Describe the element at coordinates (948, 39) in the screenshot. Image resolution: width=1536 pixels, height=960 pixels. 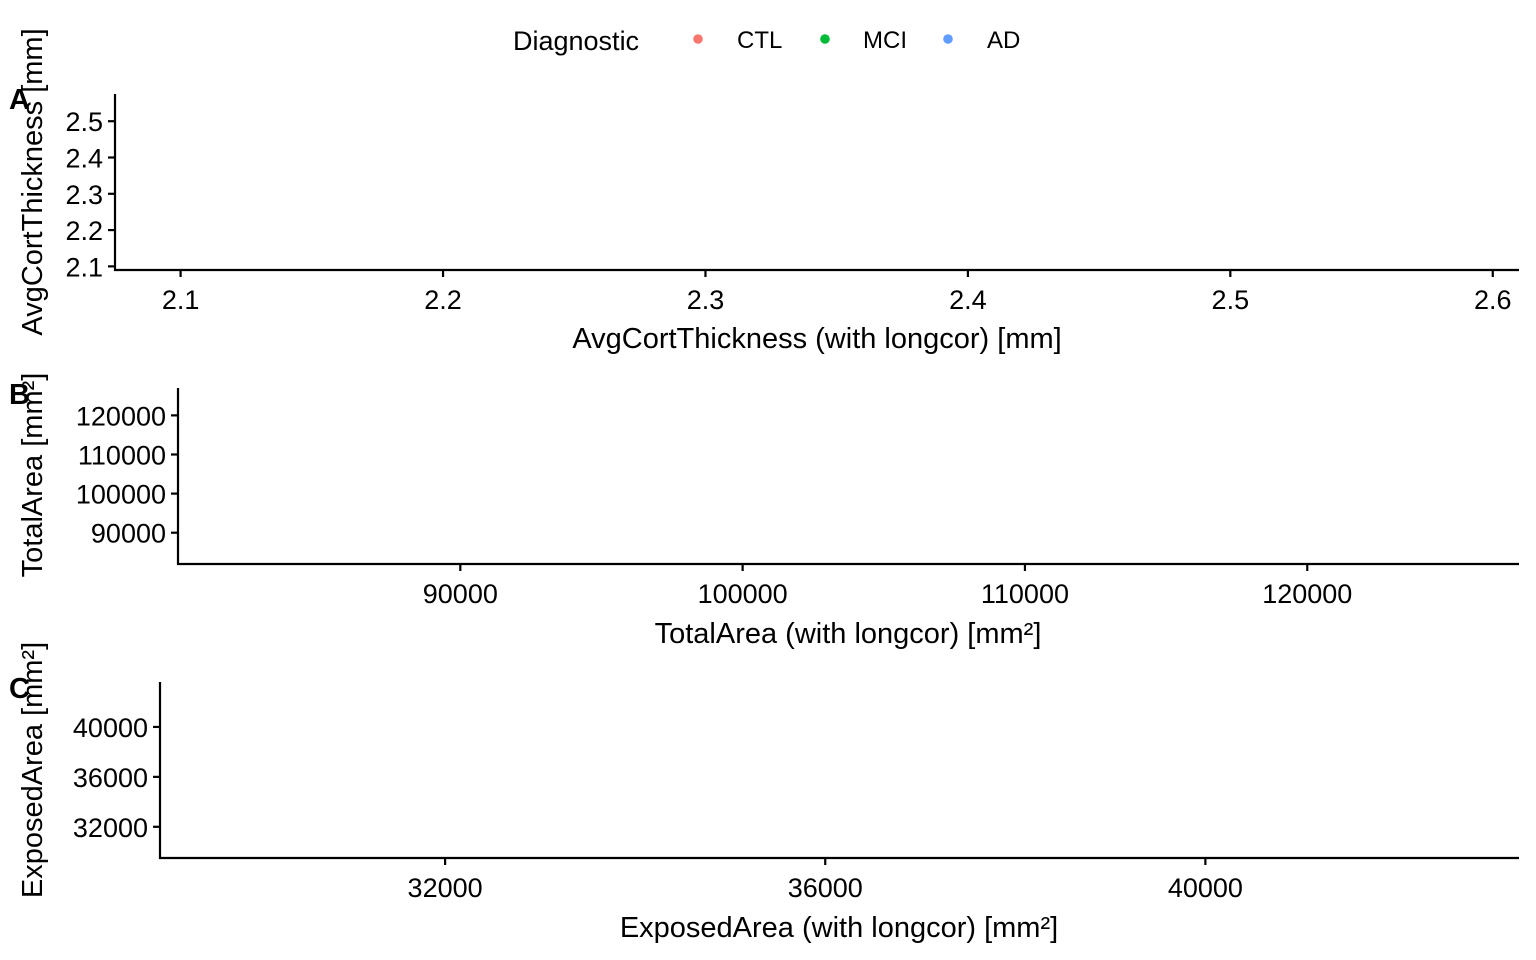
I see `legend-swatch-ad` at that location.